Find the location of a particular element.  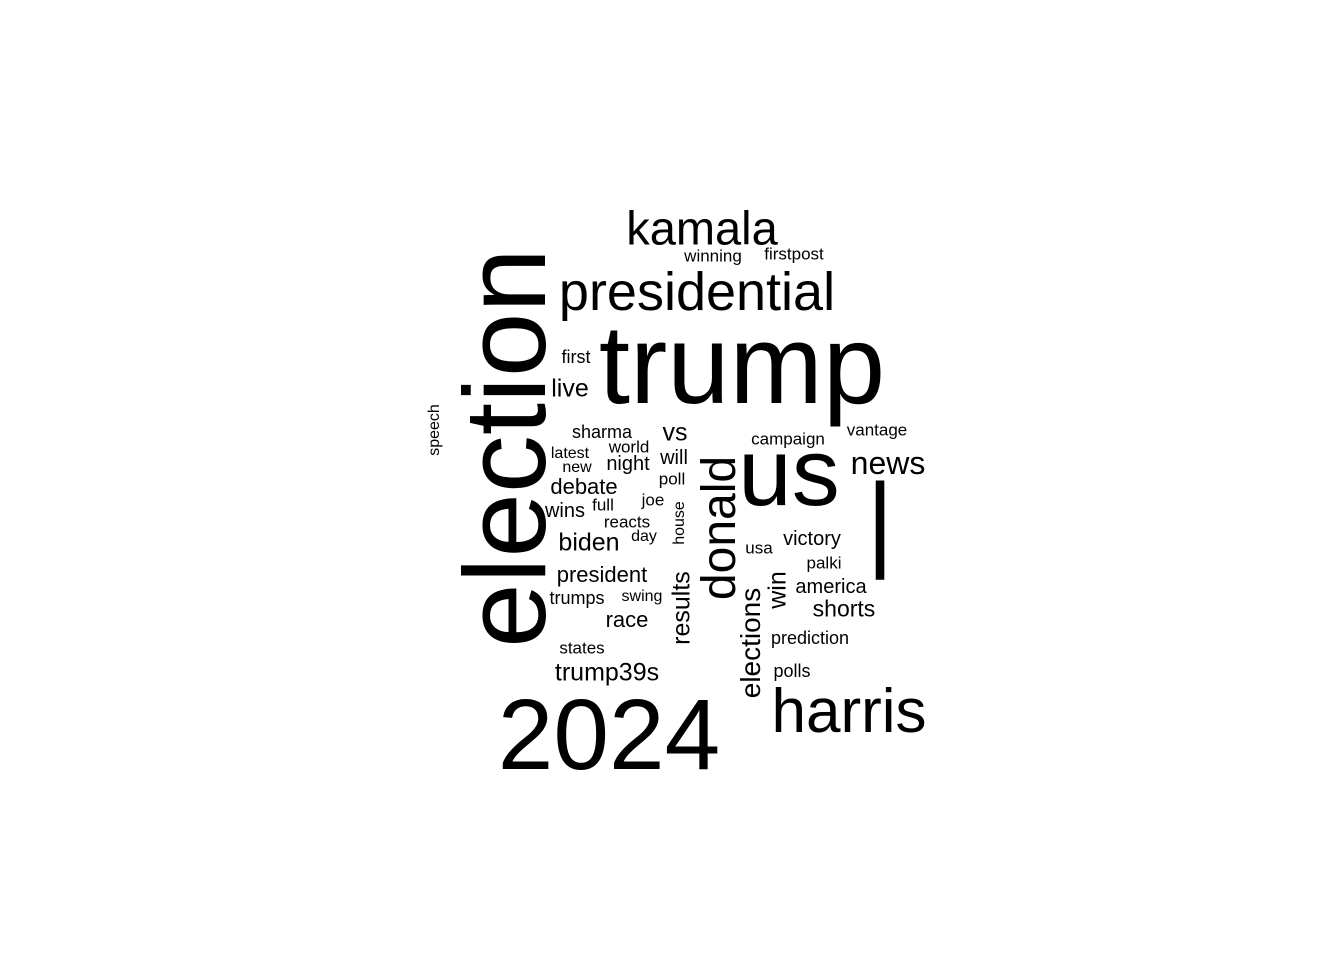

word-palki: palki is located at coordinates (824, 563).